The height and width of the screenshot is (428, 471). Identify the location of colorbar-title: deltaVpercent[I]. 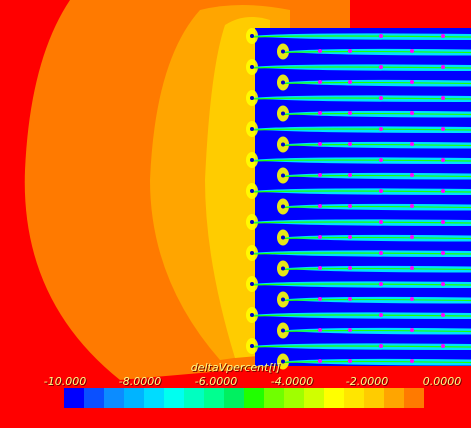
(235, 367).